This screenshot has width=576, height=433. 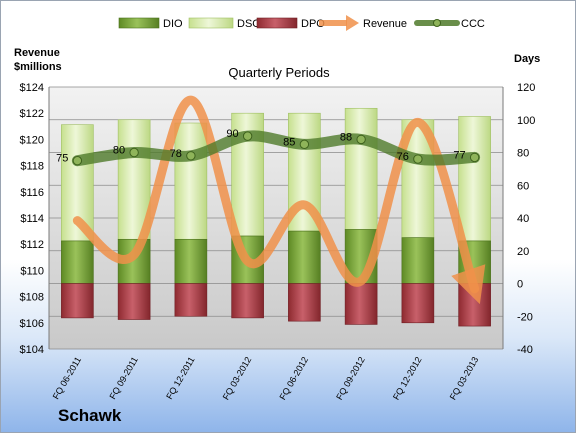 I want to click on ccc-data-label: 80, so click(x=119, y=151).